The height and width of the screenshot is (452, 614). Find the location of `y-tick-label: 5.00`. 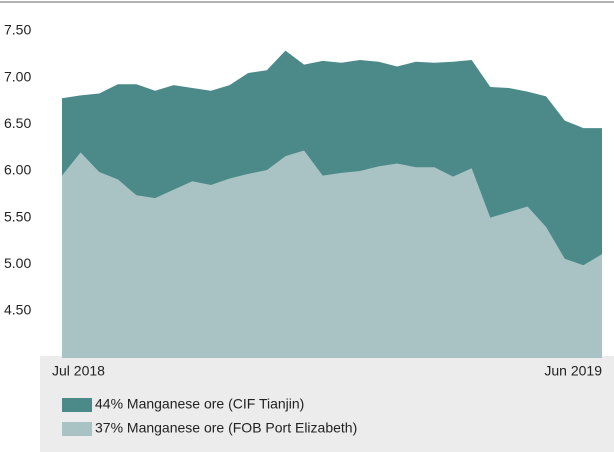

y-tick-label: 5.00 is located at coordinates (17, 263).